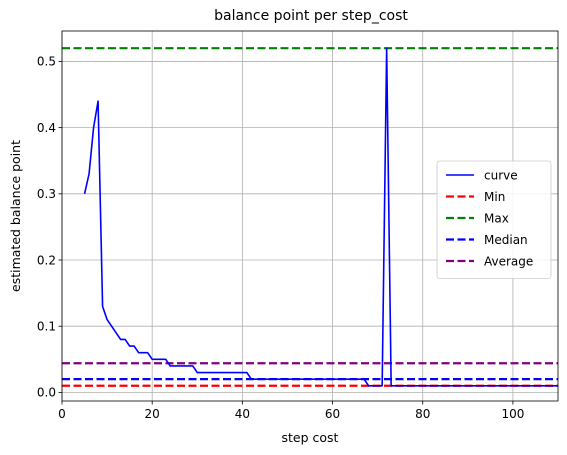 The height and width of the screenshot is (455, 567). What do you see at coordinates (49, 227) in the screenshot?
I see `y-axis-ticks: 0.0 0.1 0.2 0.3 0.4 0.5` at bounding box center [49, 227].